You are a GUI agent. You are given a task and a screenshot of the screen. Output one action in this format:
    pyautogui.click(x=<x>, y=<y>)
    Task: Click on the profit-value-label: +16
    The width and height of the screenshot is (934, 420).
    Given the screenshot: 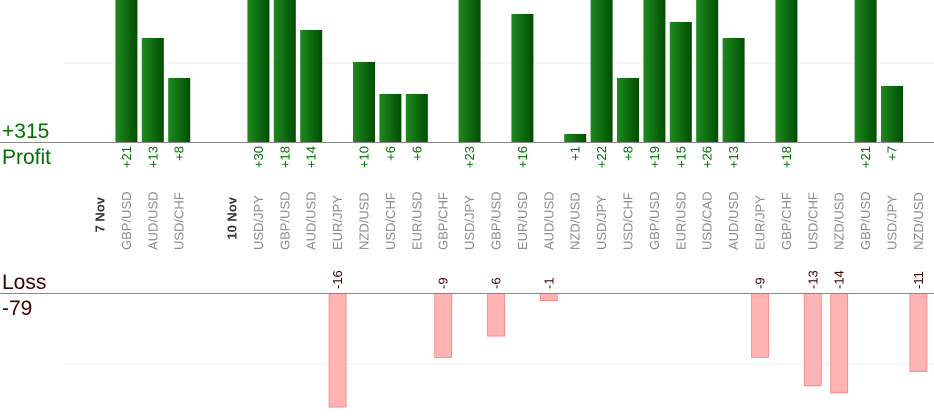 What is the action you would take?
    pyautogui.click(x=522, y=157)
    